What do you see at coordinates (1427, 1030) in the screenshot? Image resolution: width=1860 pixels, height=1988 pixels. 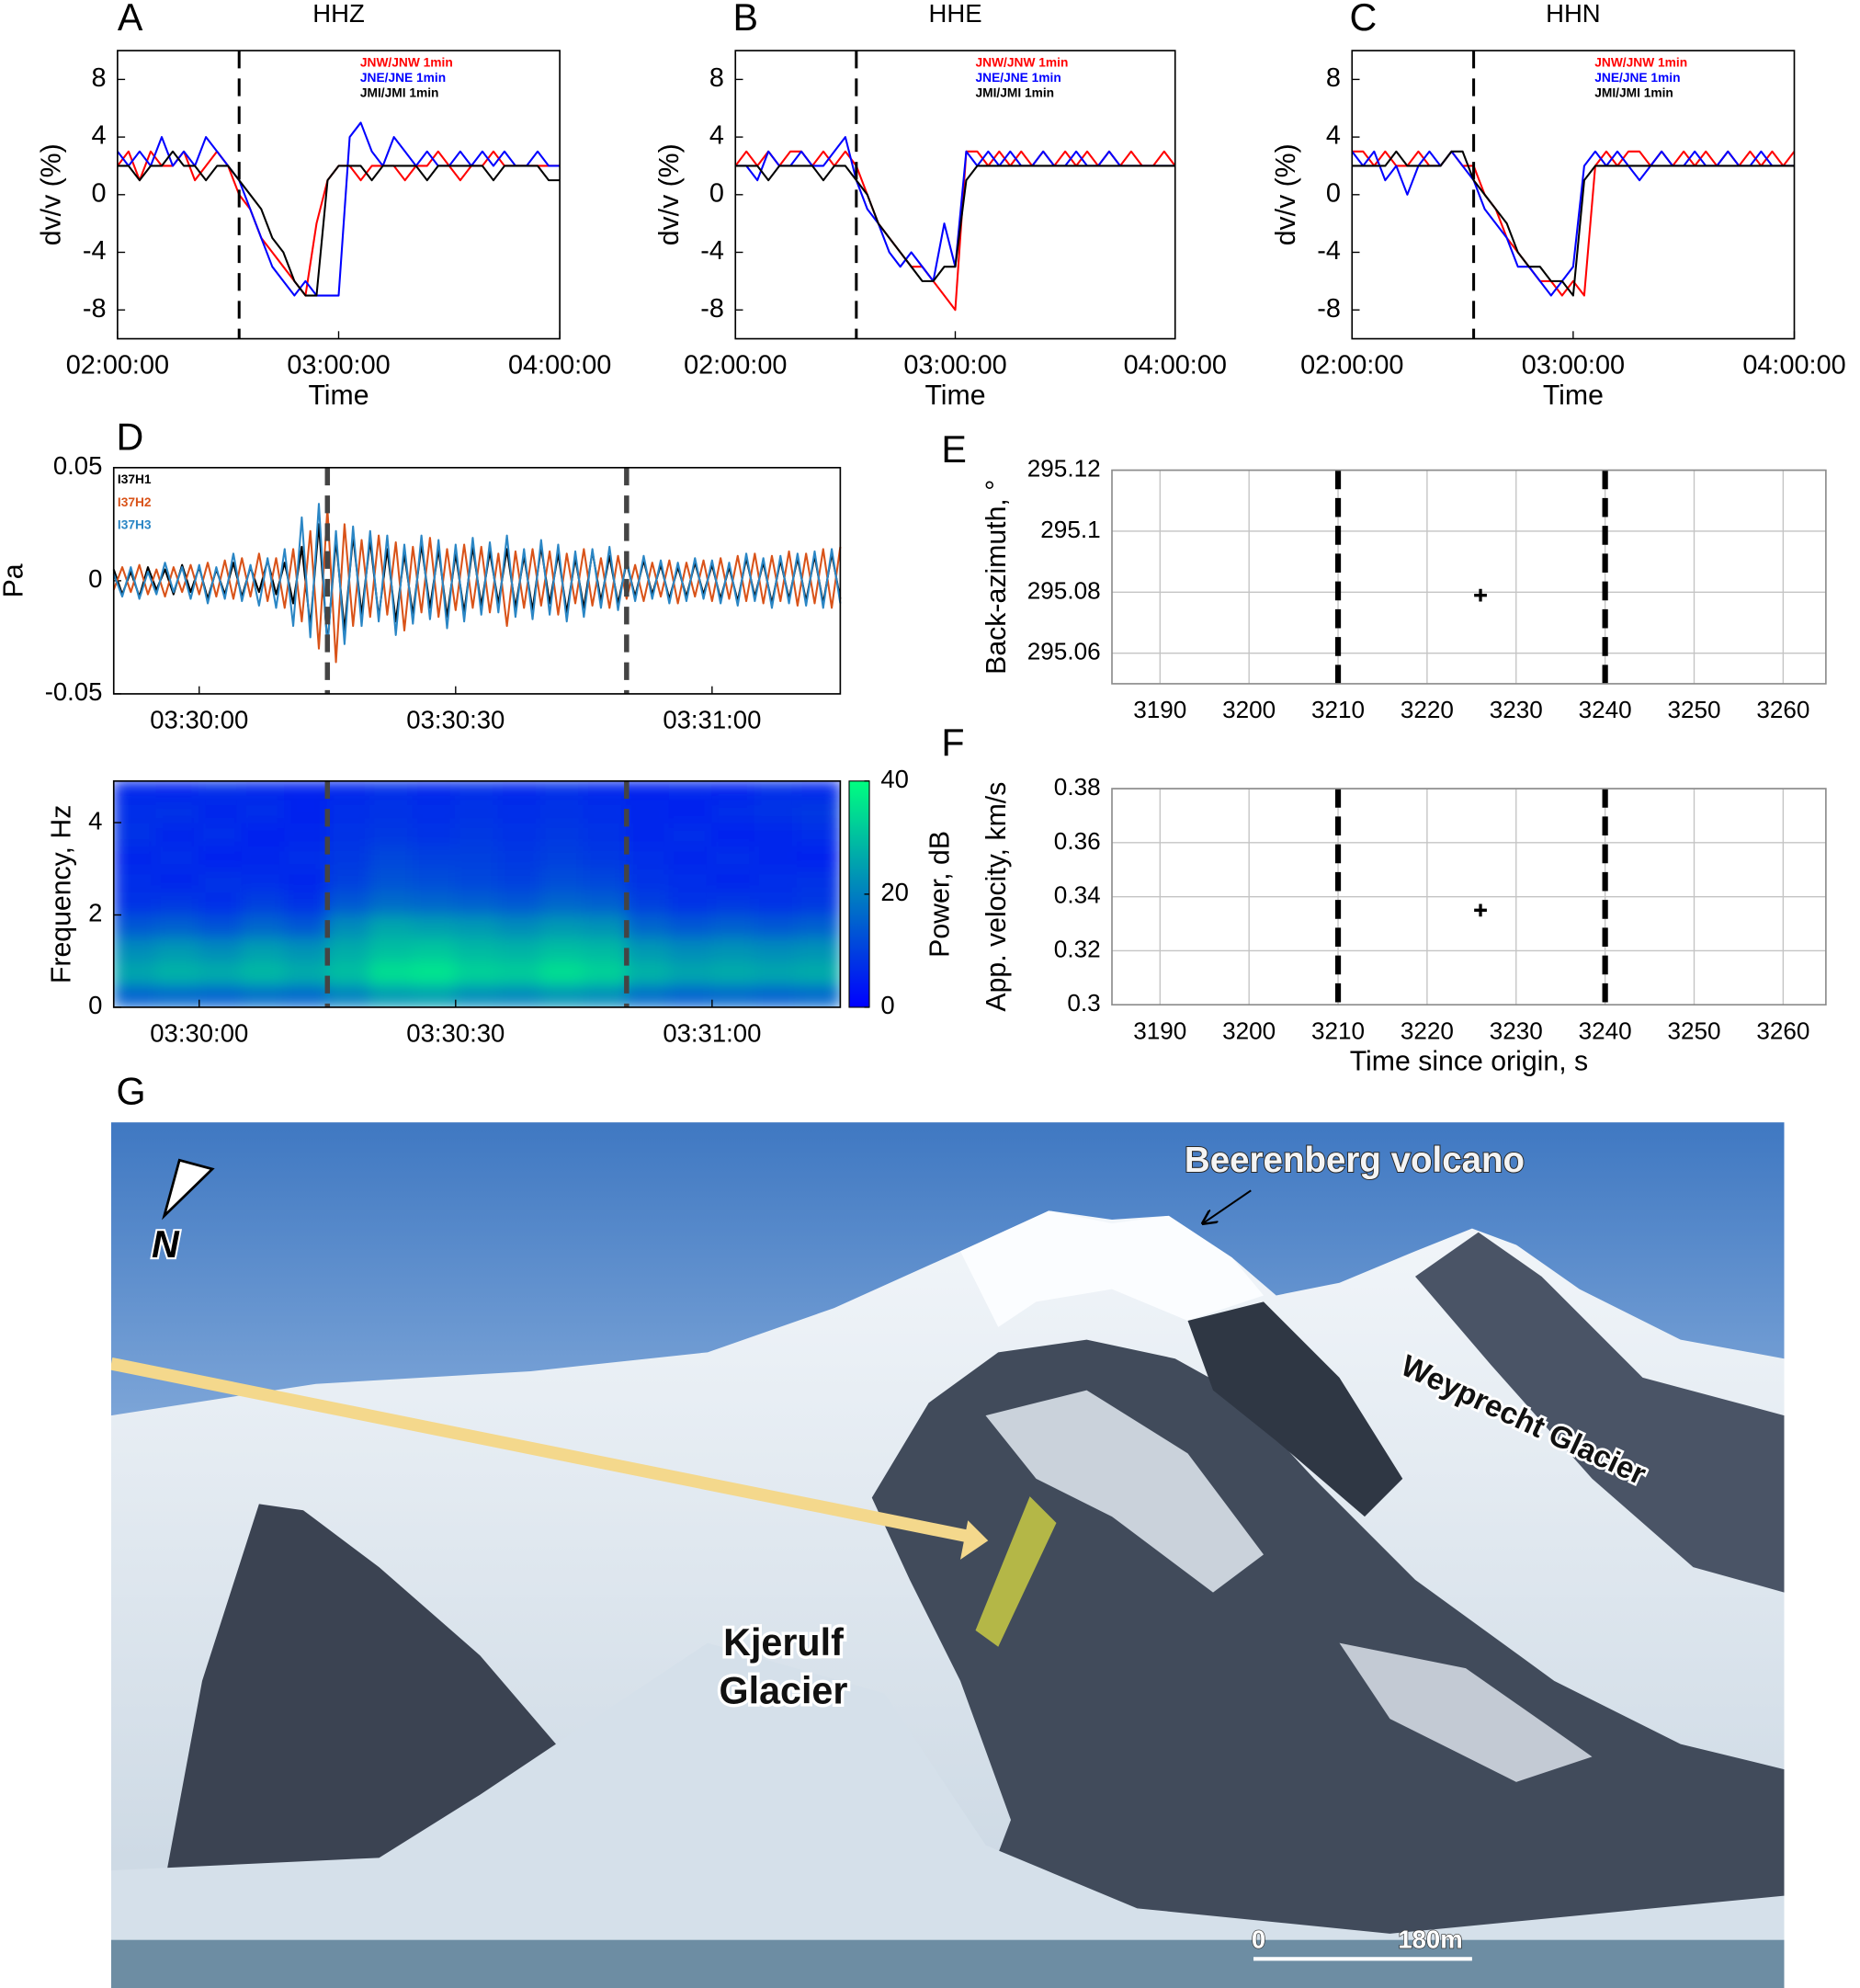 I see `x-tick-label: 3220` at bounding box center [1427, 1030].